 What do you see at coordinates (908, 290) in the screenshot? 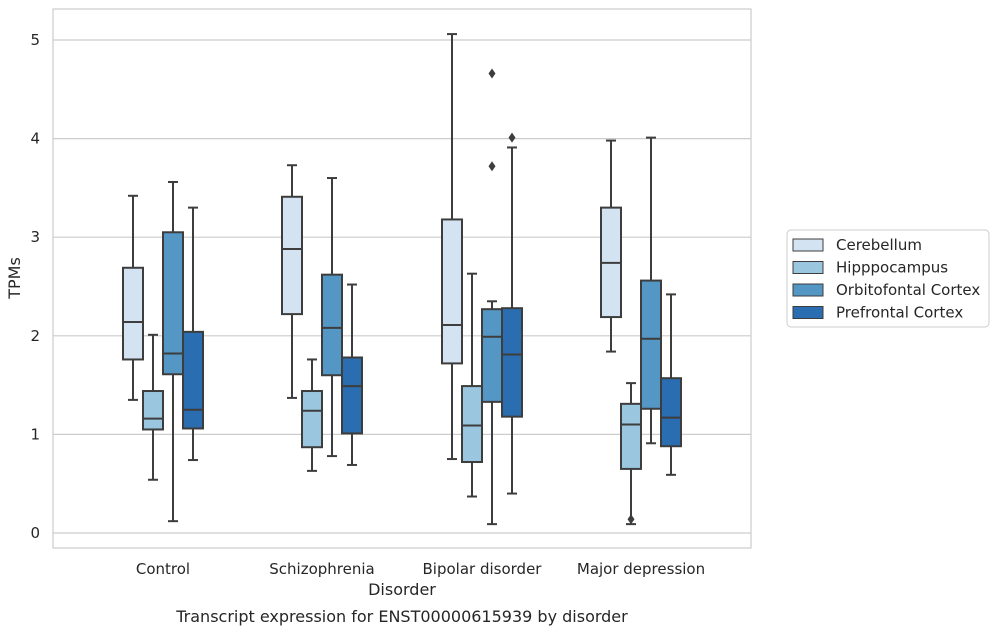
I see `legend-label: Orbitofontal Cortex` at bounding box center [908, 290].